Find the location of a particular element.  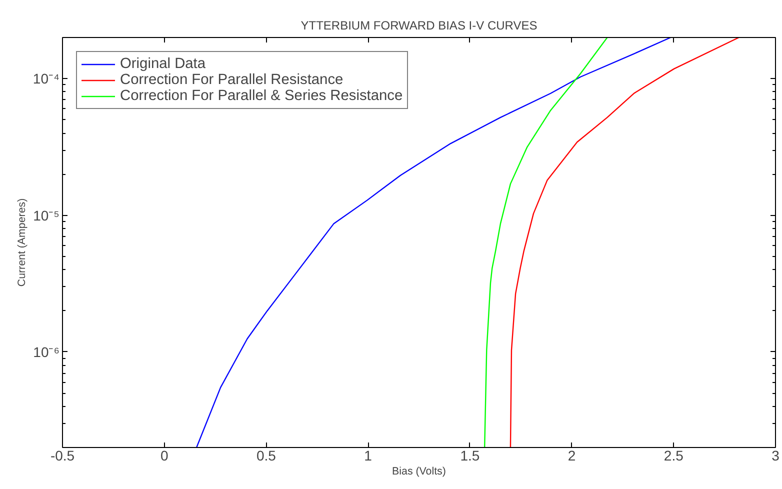

x-axis-title: Bias (Volts) is located at coordinates (419, 472).